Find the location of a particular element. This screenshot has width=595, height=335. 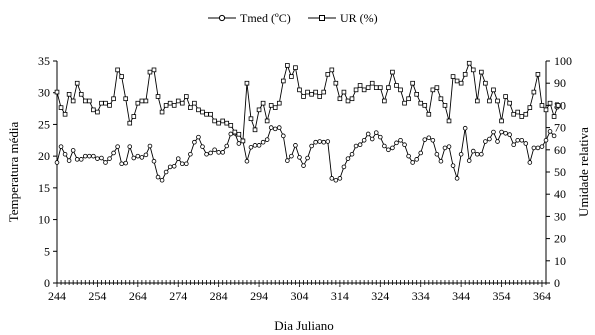

y-right-tick-label: 30 is located at coordinates (560, 216).